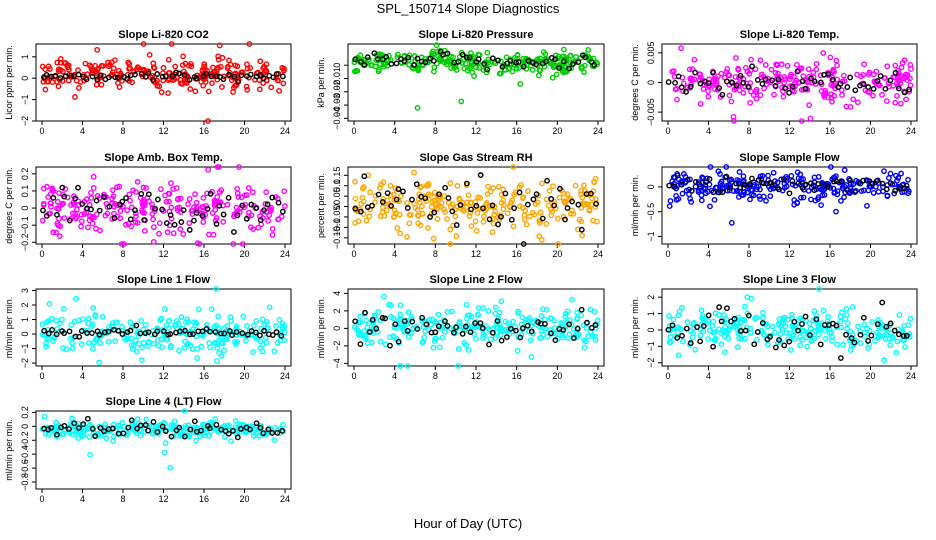  Describe the element at coordinates (25, 99) in the screenshot. I see `y-tick-label: −1` at that location.